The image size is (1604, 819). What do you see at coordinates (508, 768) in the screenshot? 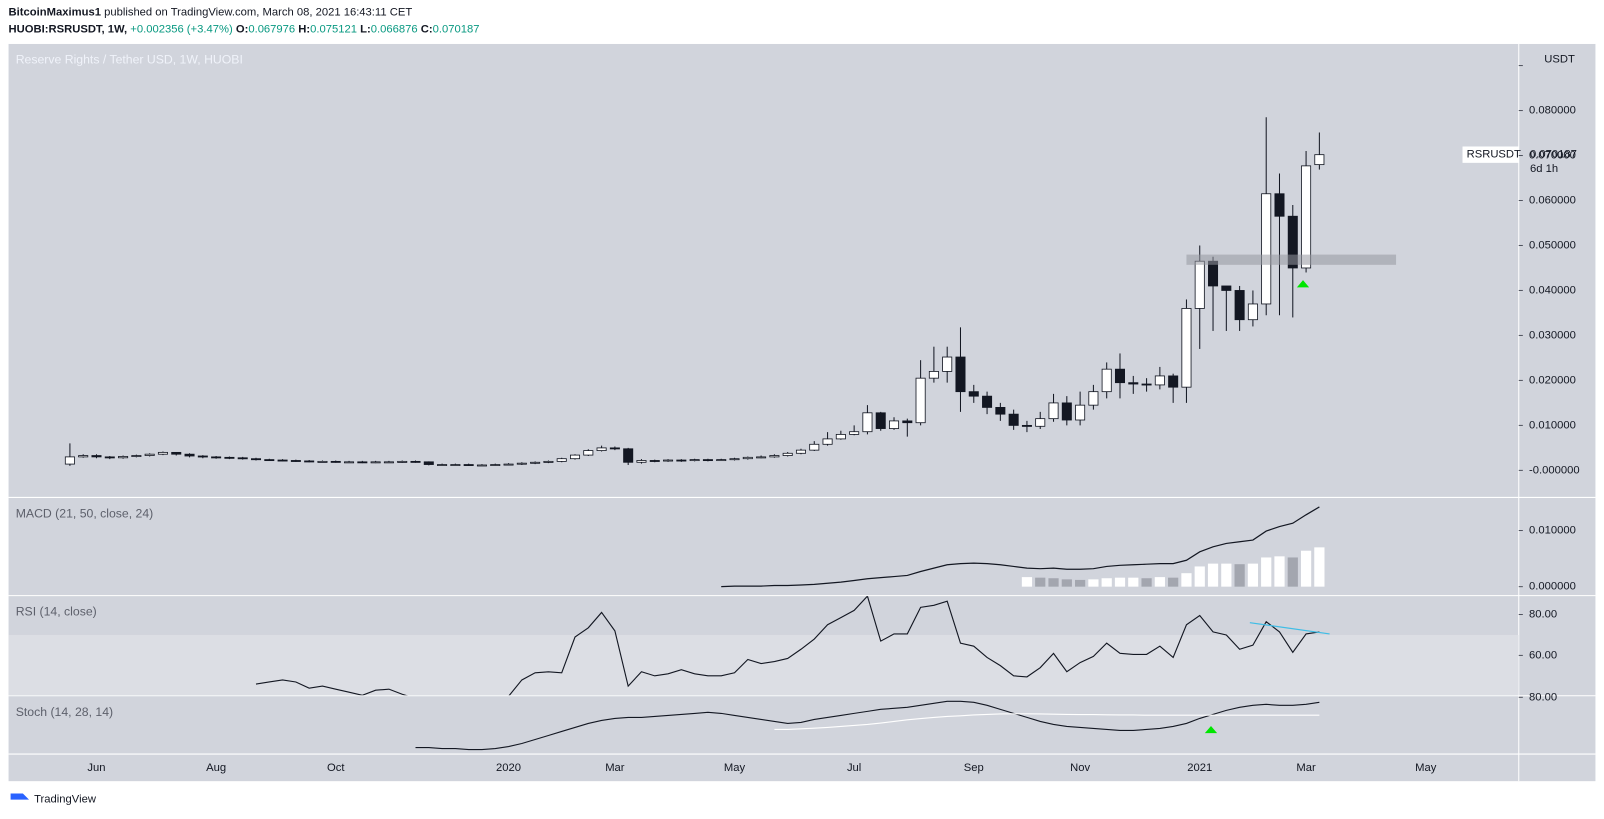
I see `x-tick-label: 2020` at bounding box center [508, 768].